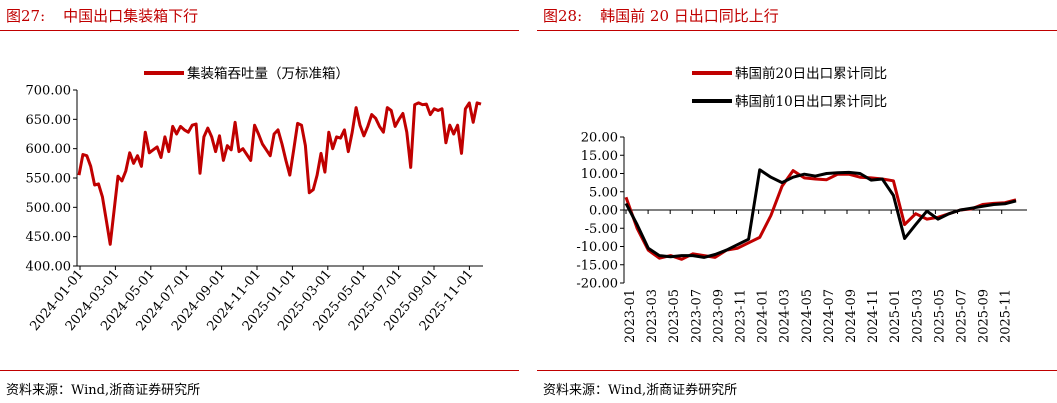 The width and height of the screenshot is (1057, 403). I want to click on x-tick-label: 2025-05, so click(939, 316).